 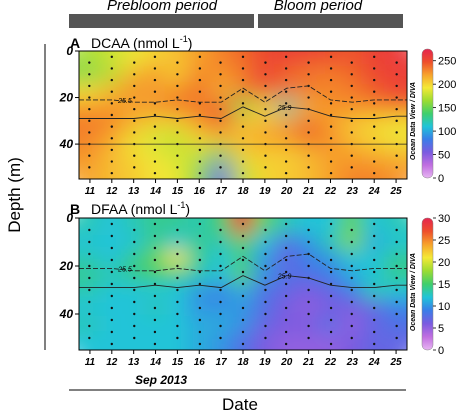 What do you see at coordinates (90, 362) in the screenshot?
I see `x-tick-label: 11` at bounding box center [90, 362].